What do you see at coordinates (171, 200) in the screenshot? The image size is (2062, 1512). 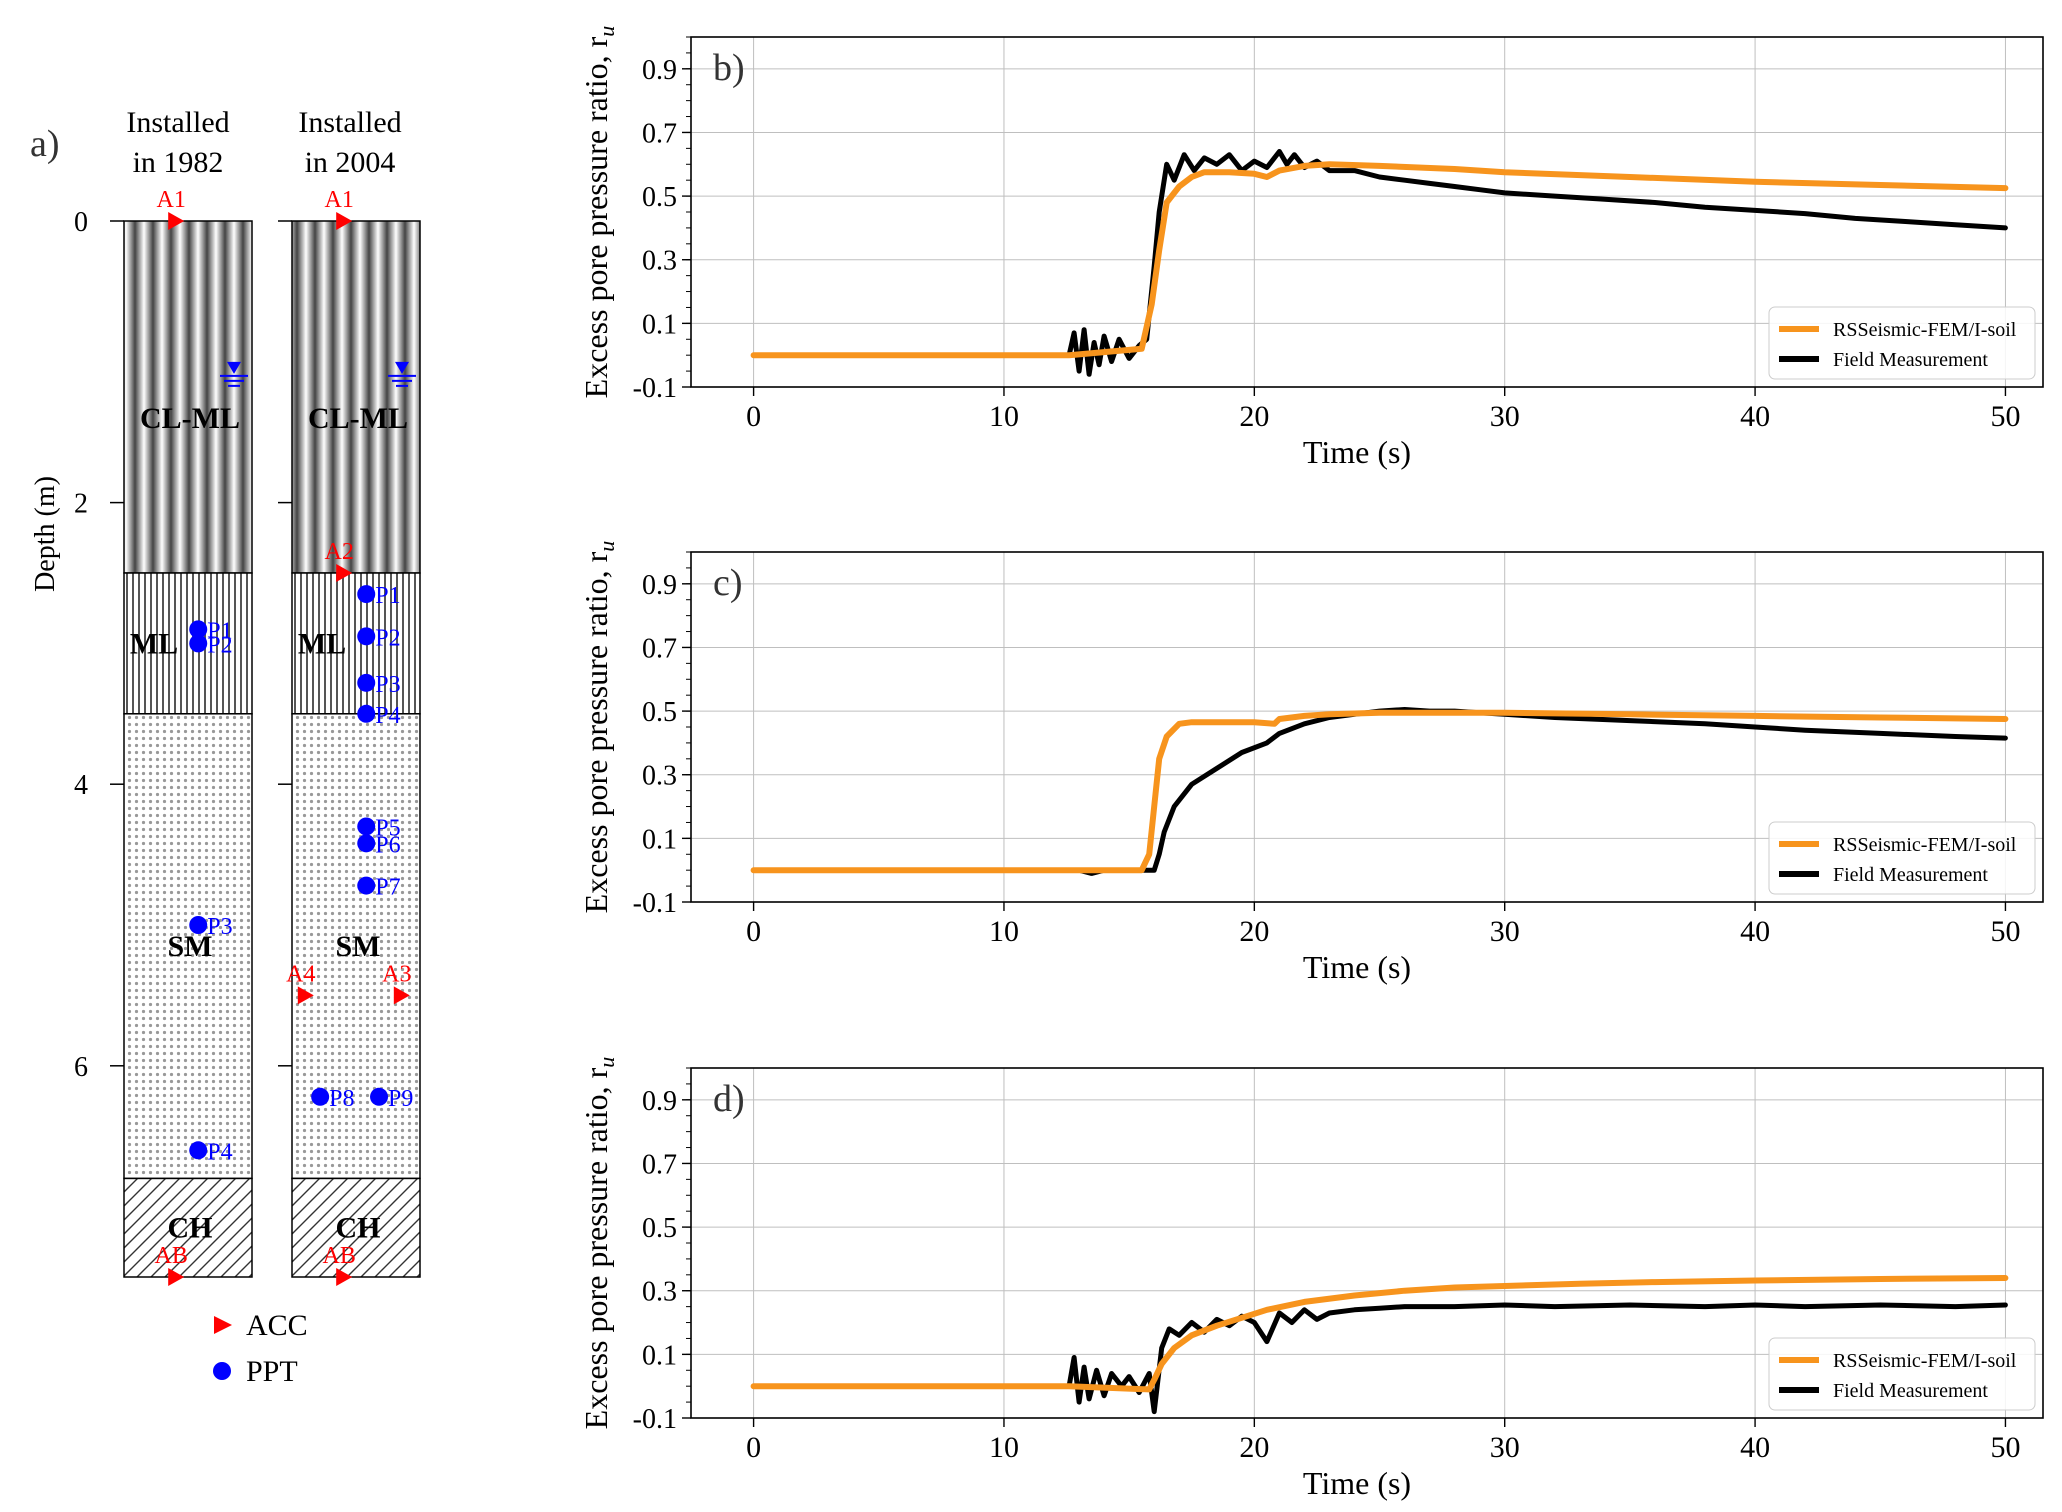 I see `accelerometer-label: A1` at bounding box center [171, 200].